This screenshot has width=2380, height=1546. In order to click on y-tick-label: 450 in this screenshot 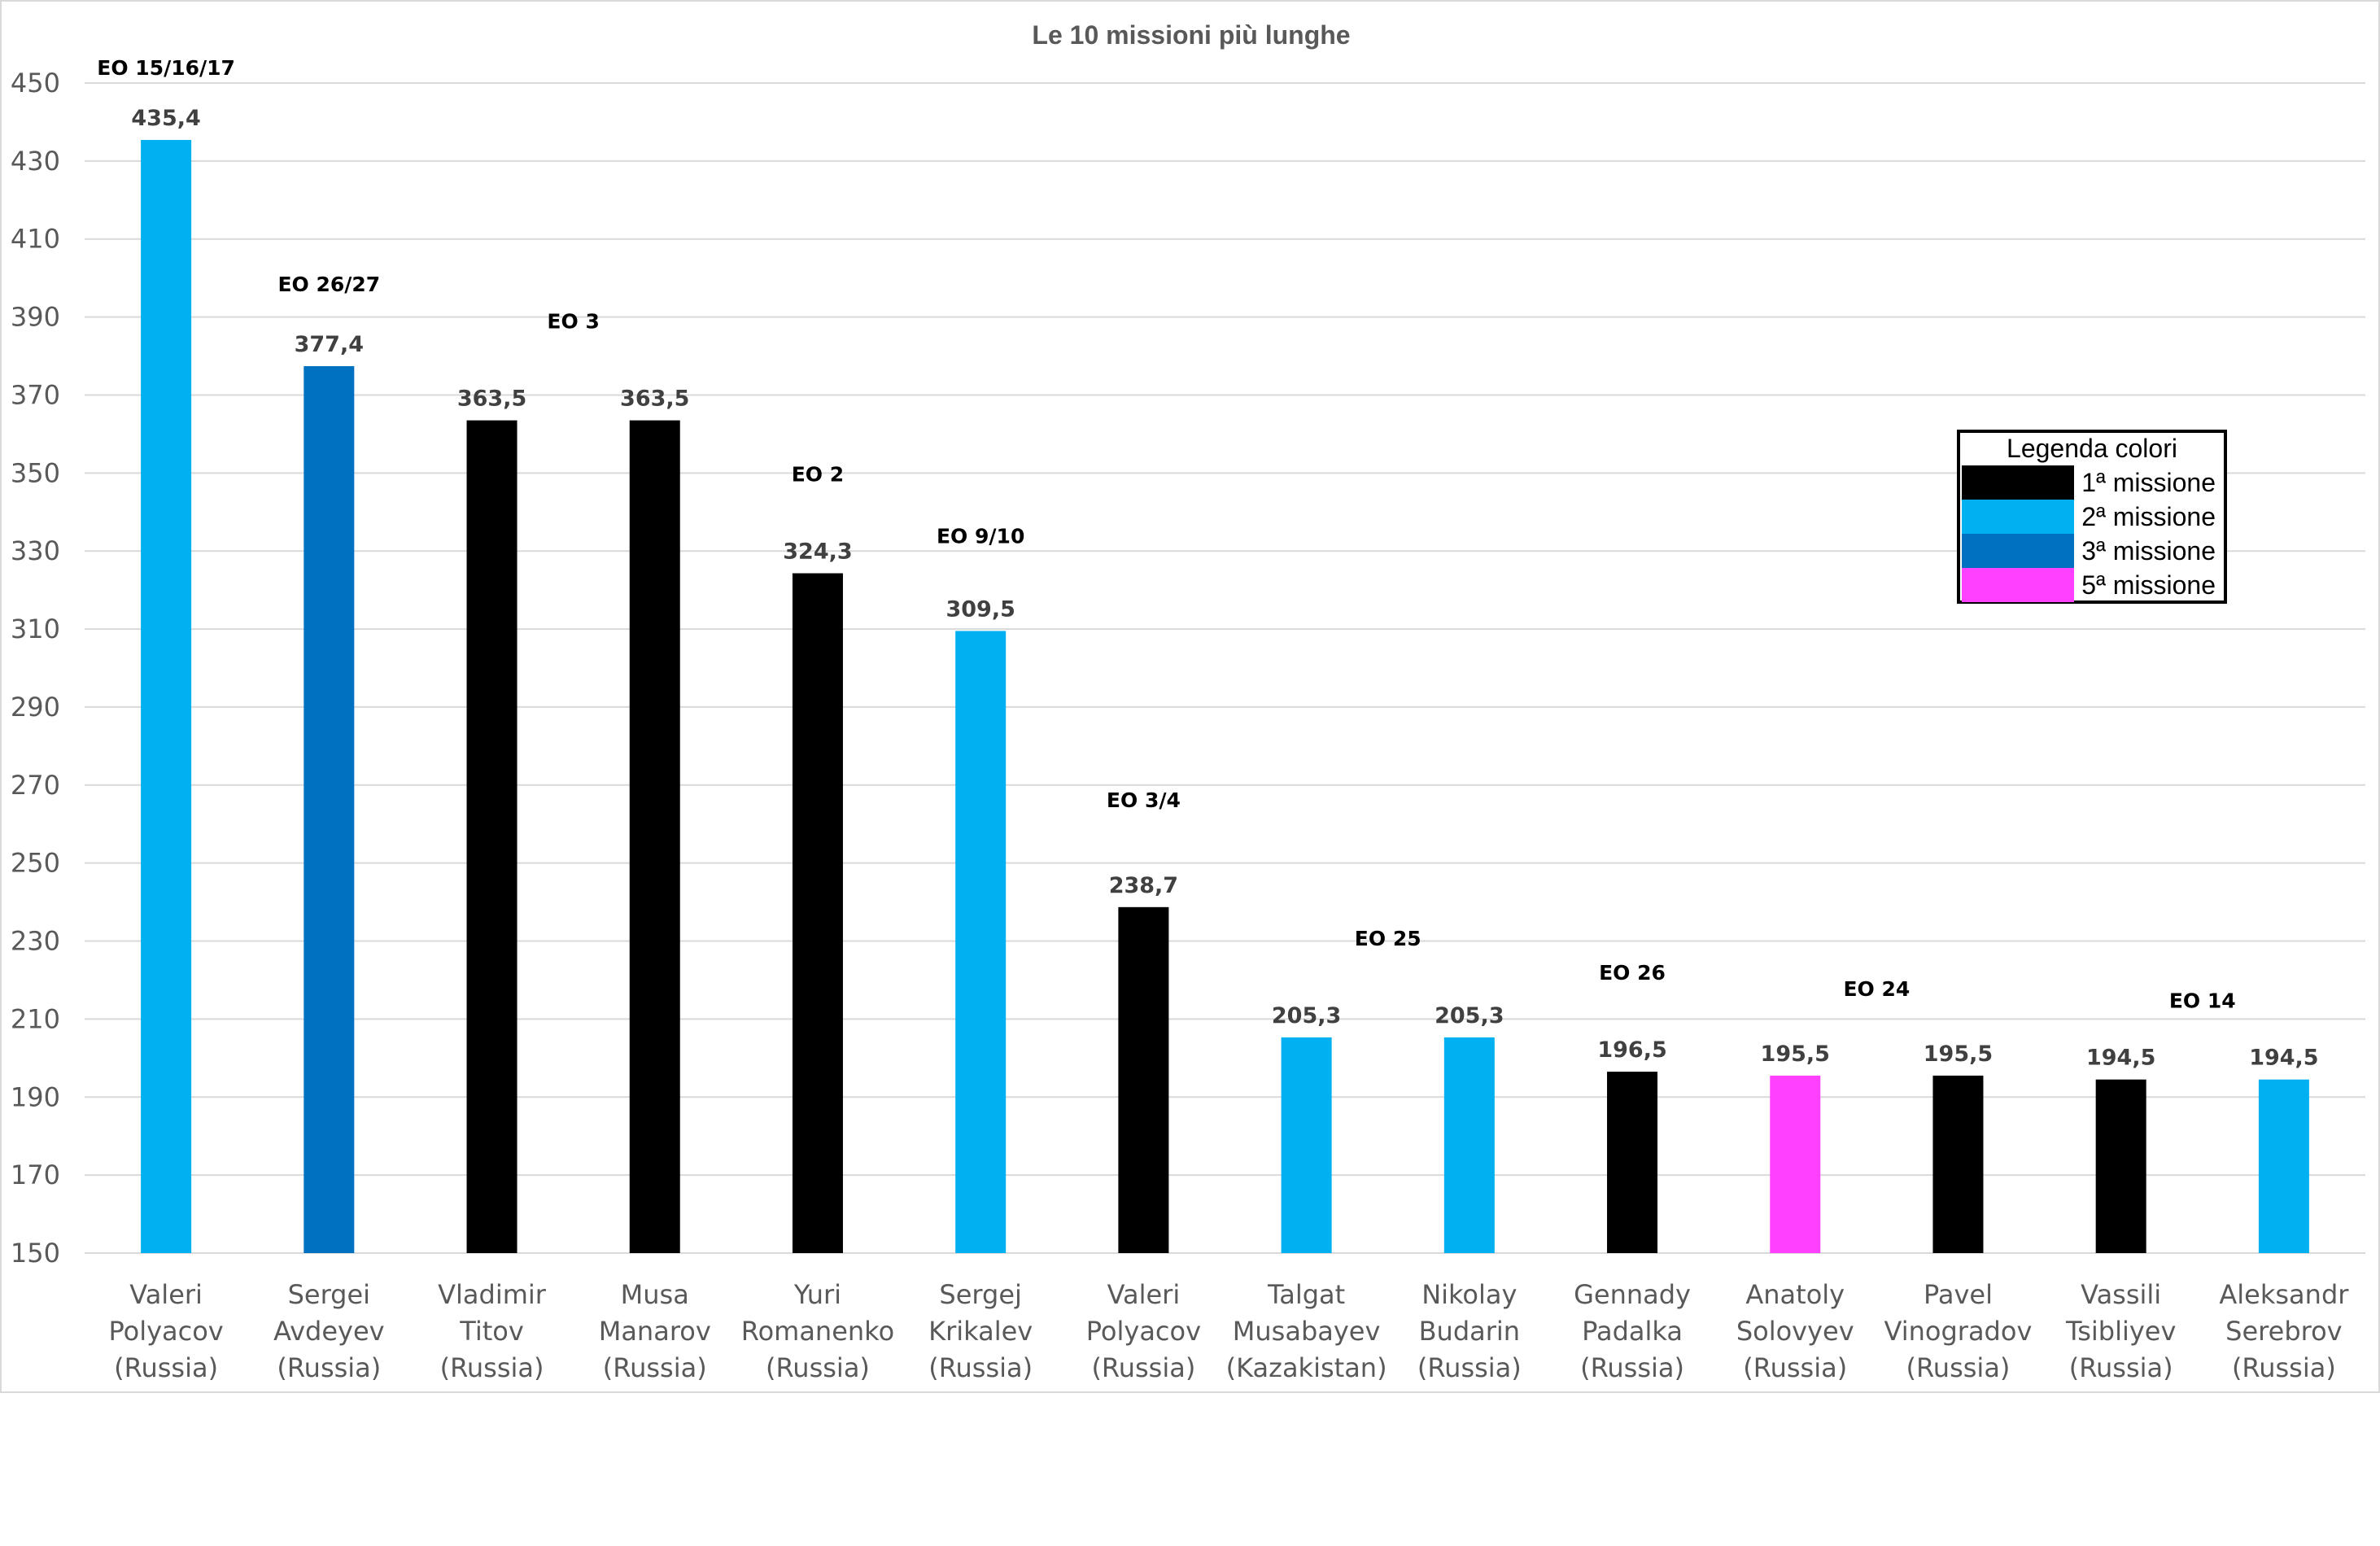, I will do `click(36, 83)`.